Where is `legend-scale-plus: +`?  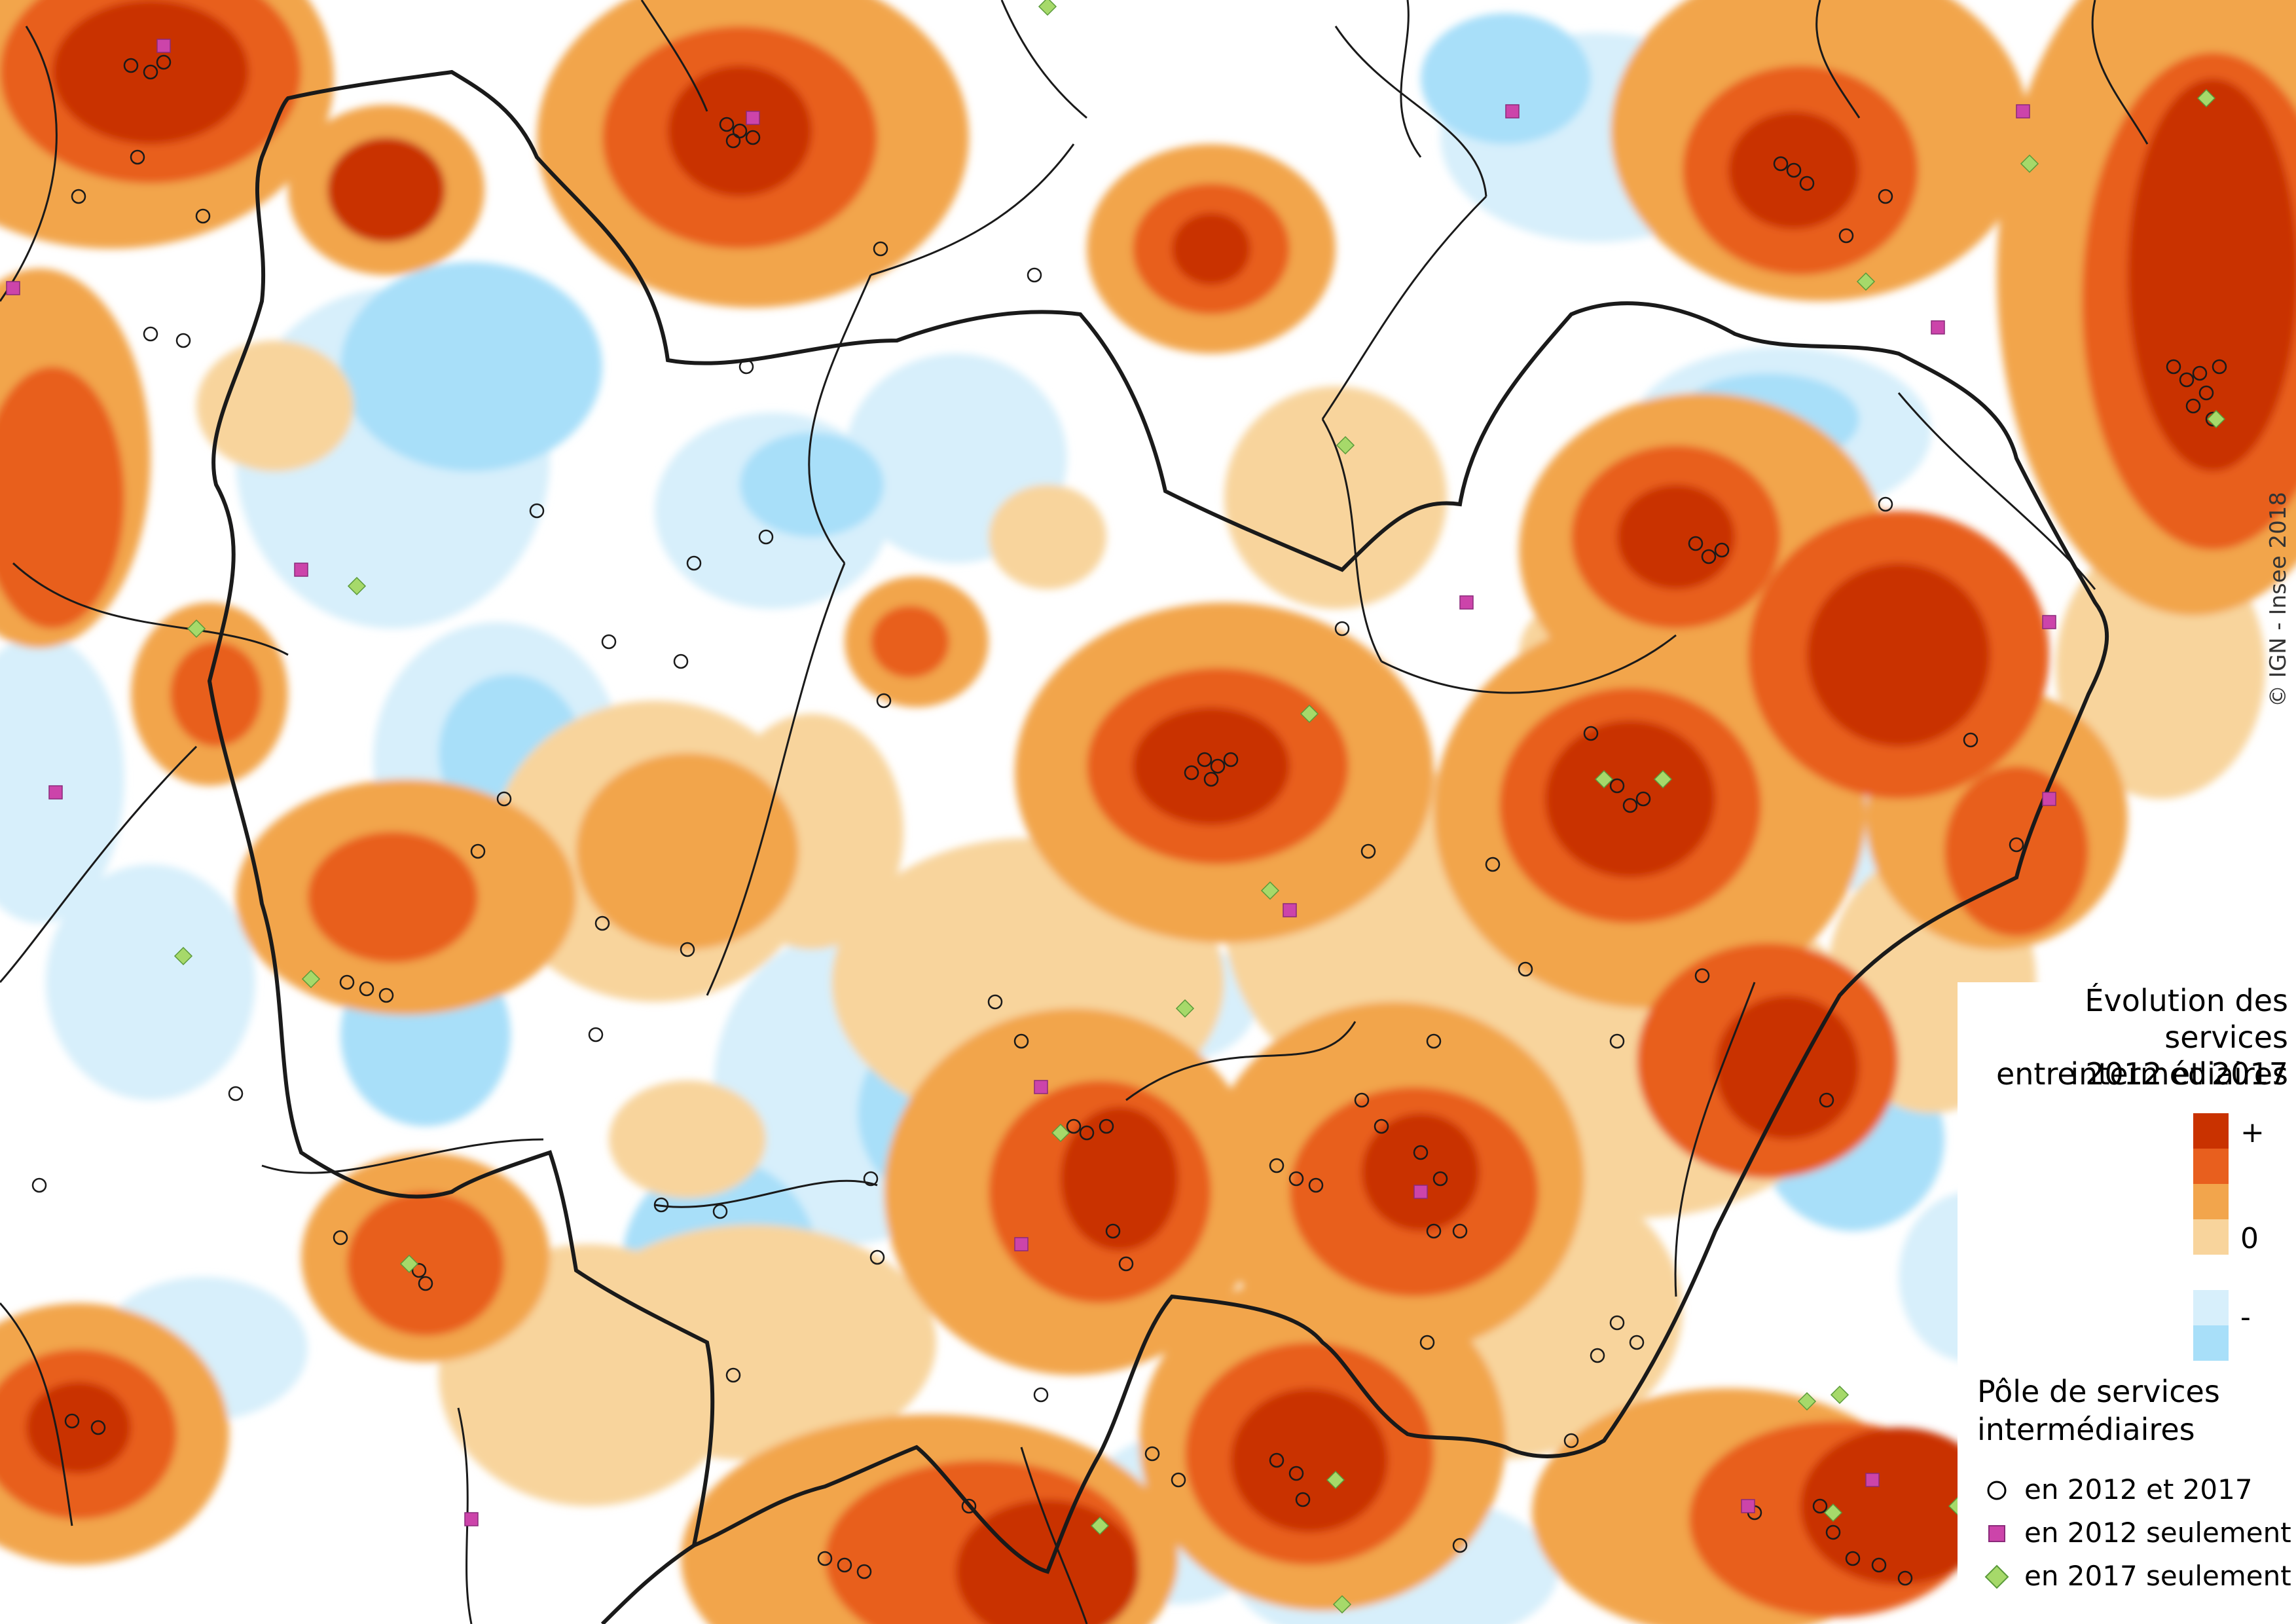
legend-scale-plus: + is located at coordinates (2252, 1132).